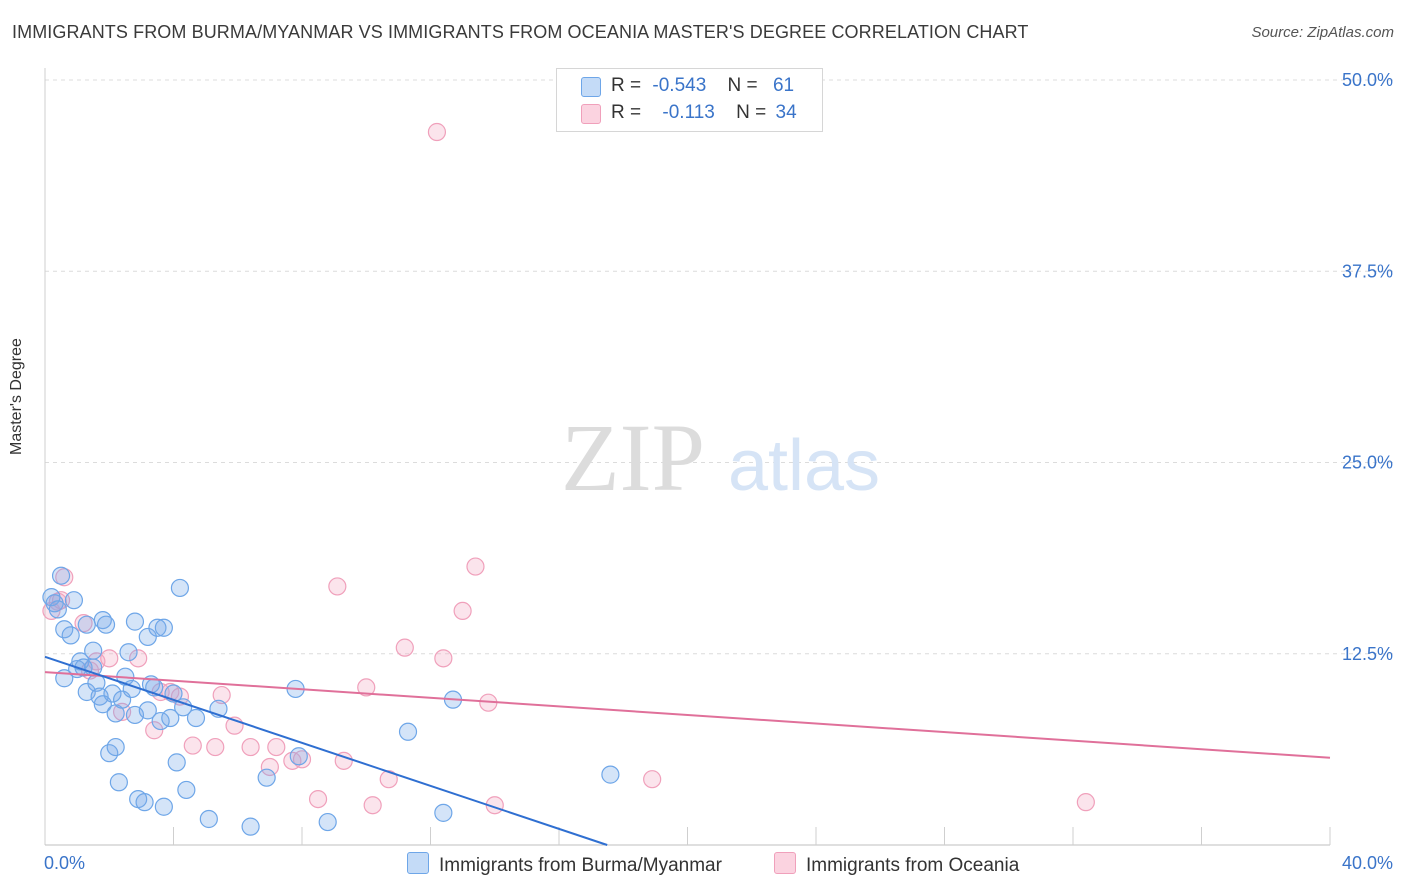 The width and height of the screenshot is (1406, 892). Describe the element at coordinates (580, 865) in the screenshot. I see `bottom-legend-label: Immigrants from Burma/Myanmar` at that location.